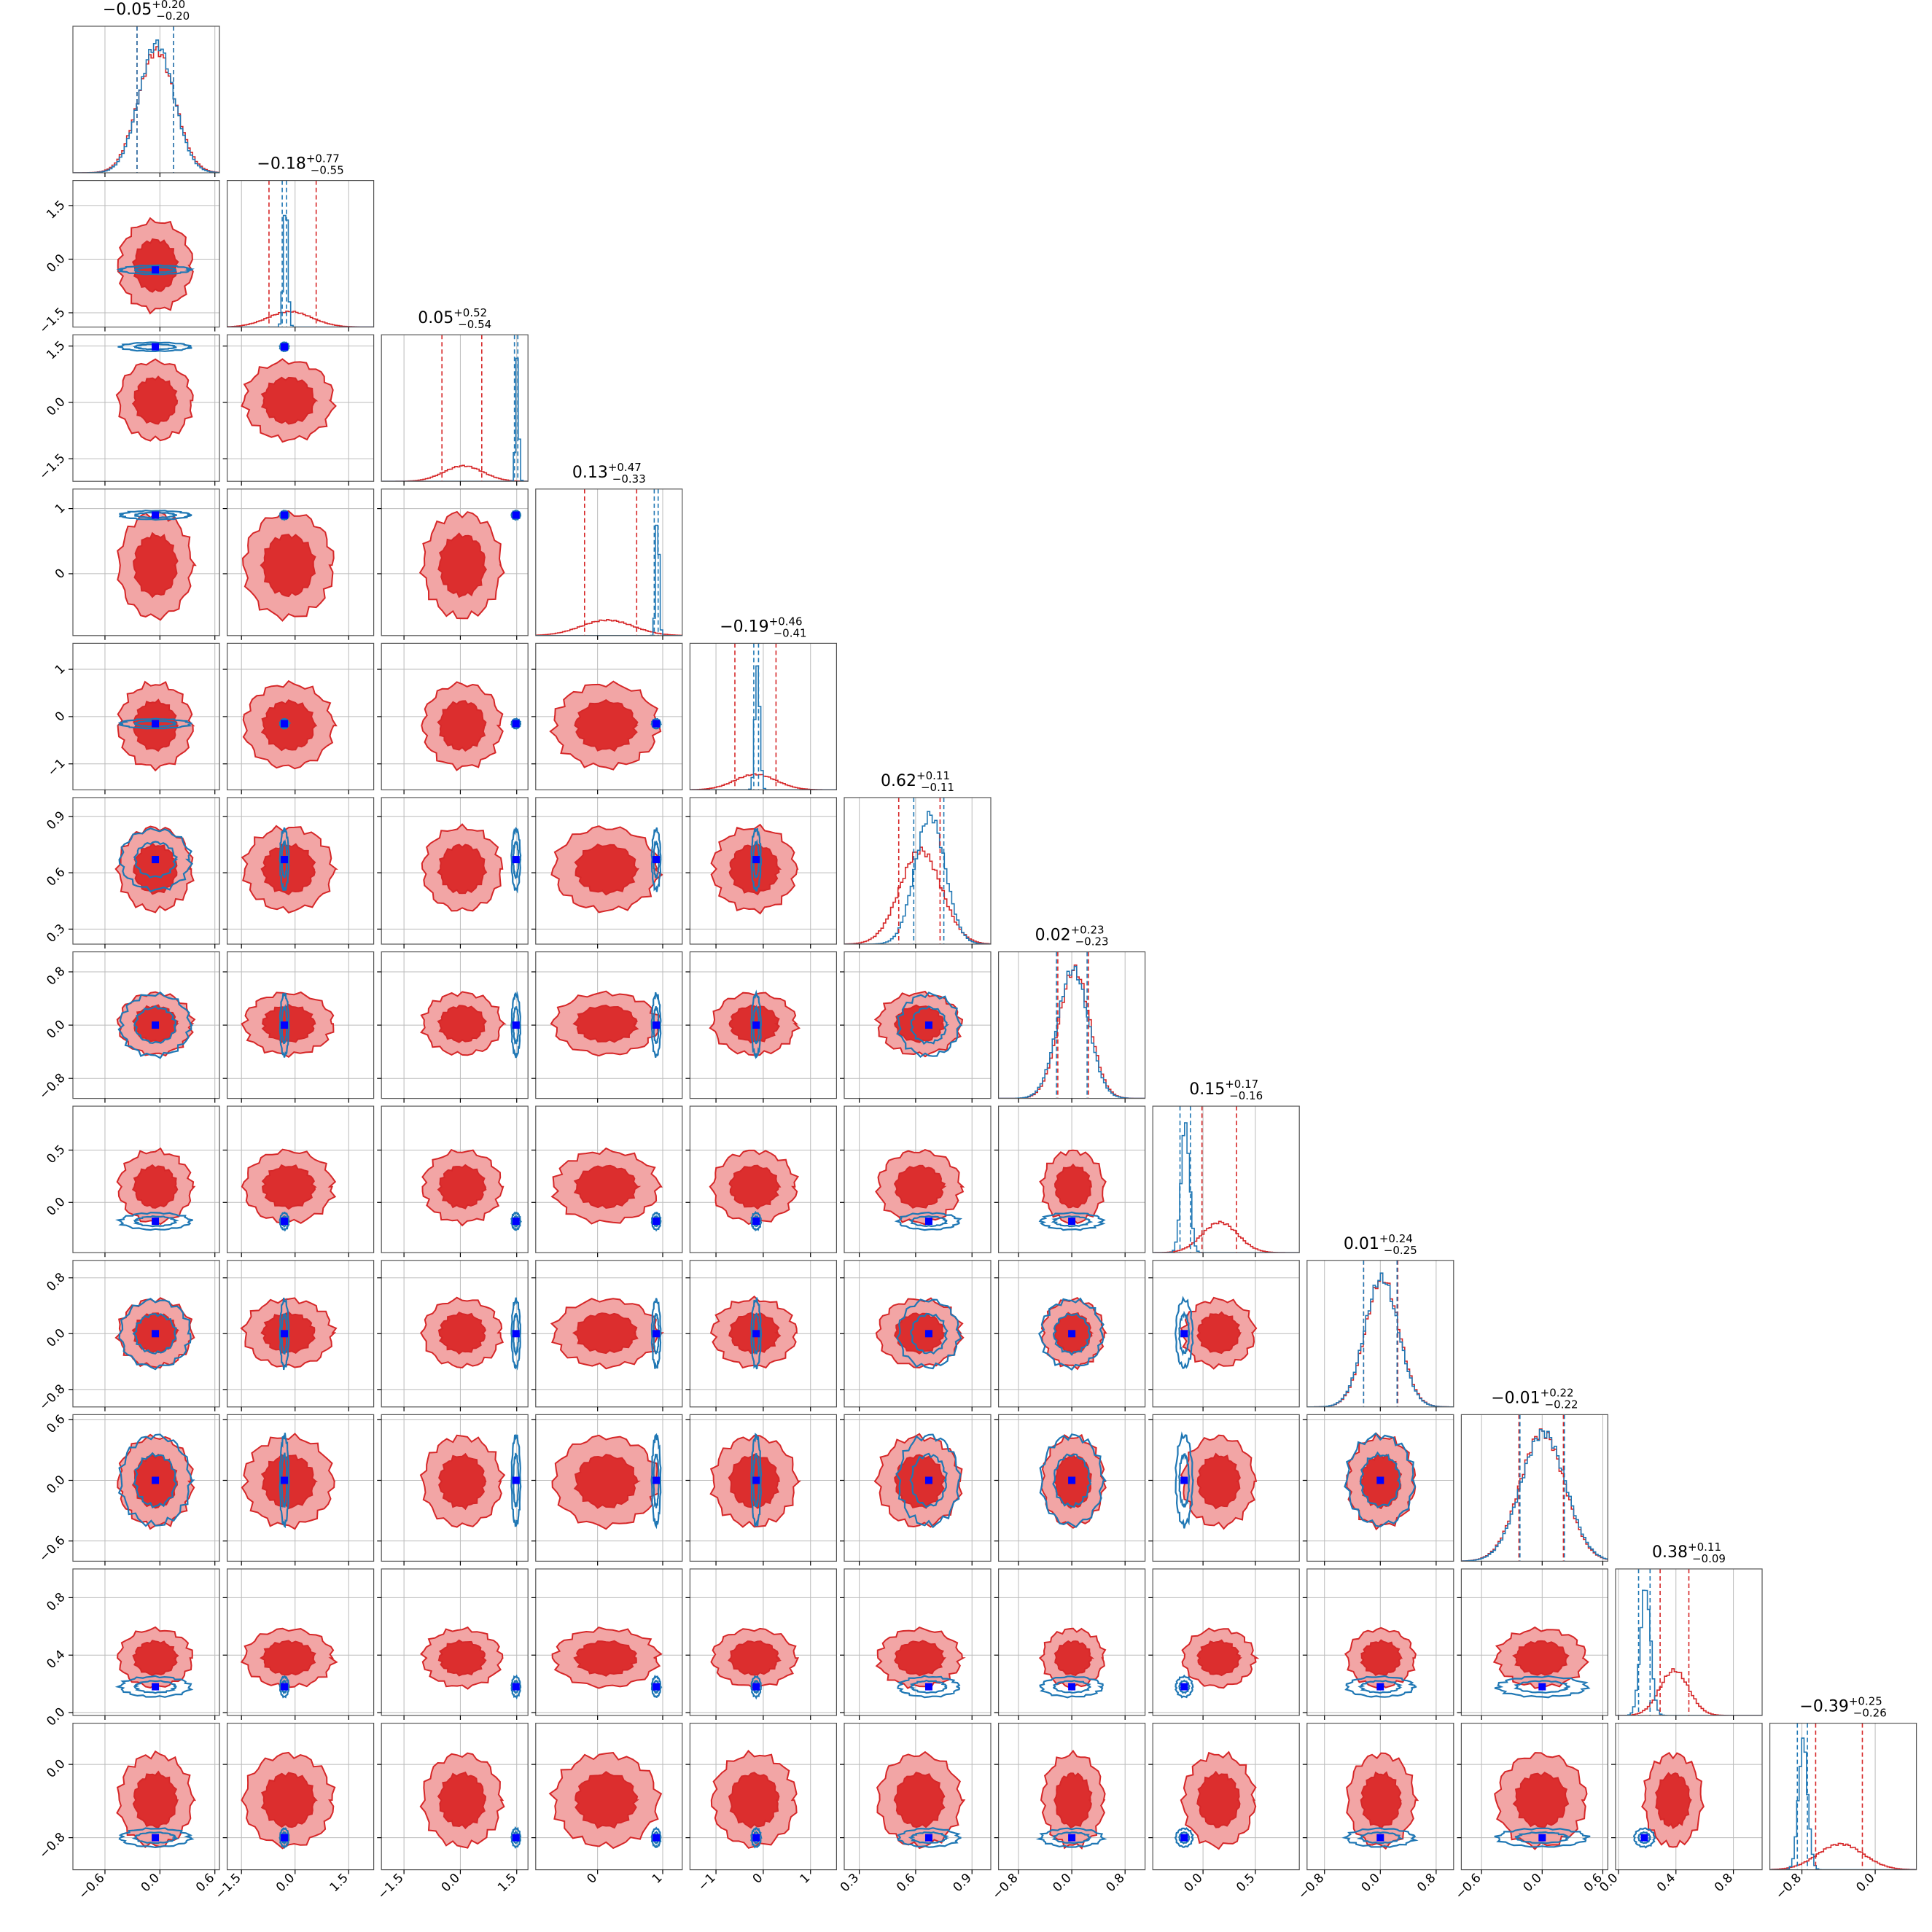 The width and height of the screenshot is (1932, 1932). I want to click on panel-11-8: −0.8 0.0 0.8, so click(1375, 1812).